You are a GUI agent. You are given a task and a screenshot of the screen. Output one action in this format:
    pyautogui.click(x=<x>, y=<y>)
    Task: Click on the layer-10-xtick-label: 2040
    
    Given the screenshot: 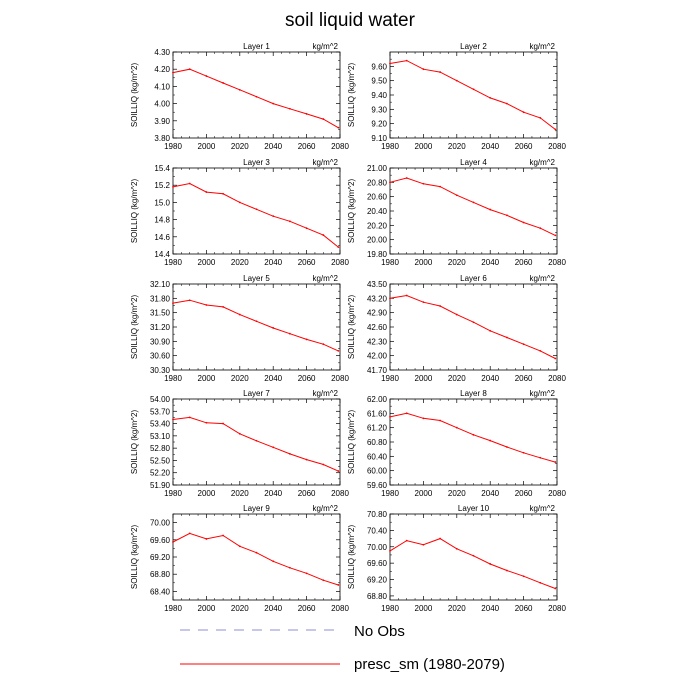 What is the action you would take?
    pyautogui.click(x=490, y=608)
    